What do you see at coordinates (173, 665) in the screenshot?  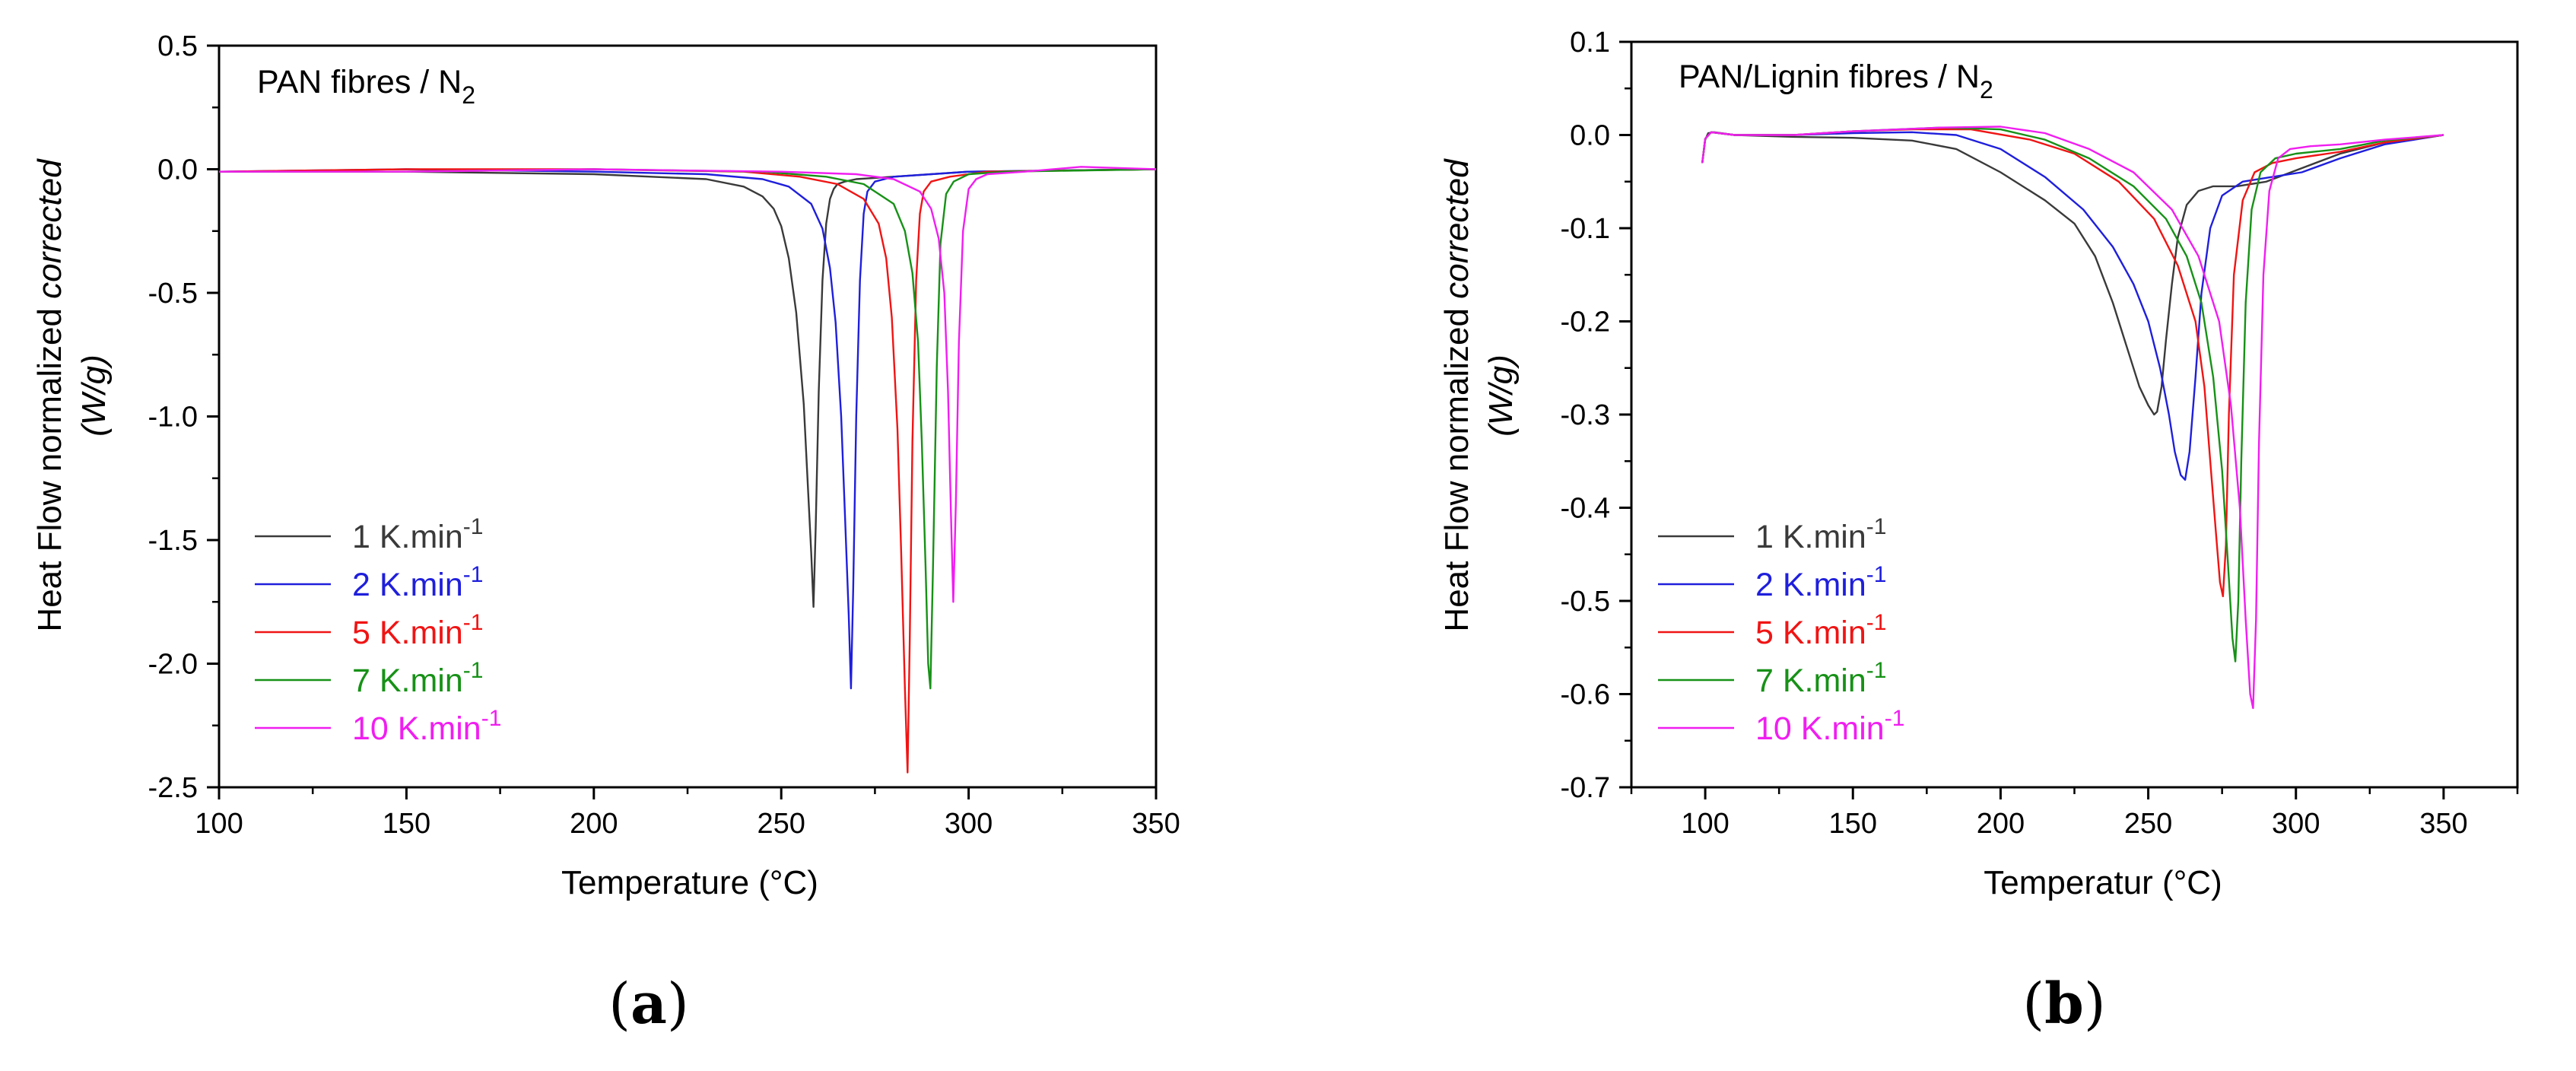 I see `y-tick-label: -2.0` at bounding box center [173, 665].